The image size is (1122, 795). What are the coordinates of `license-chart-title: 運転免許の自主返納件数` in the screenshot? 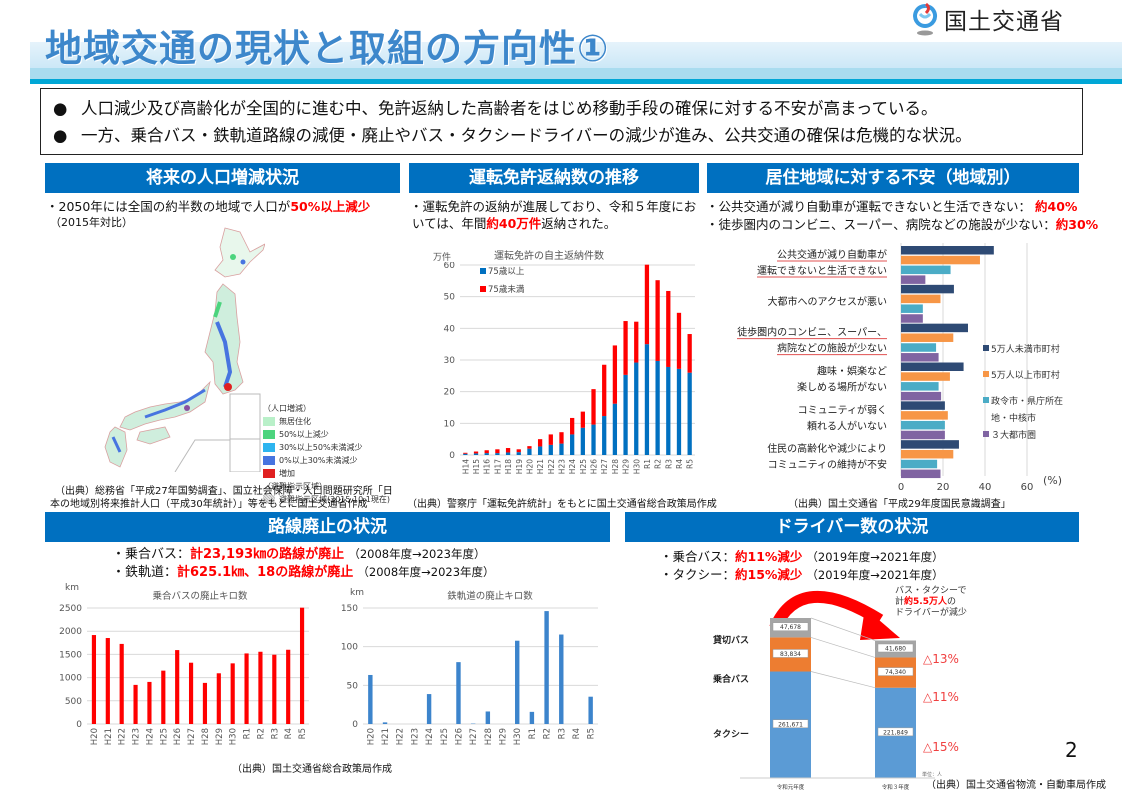 It's located at (549, 254).